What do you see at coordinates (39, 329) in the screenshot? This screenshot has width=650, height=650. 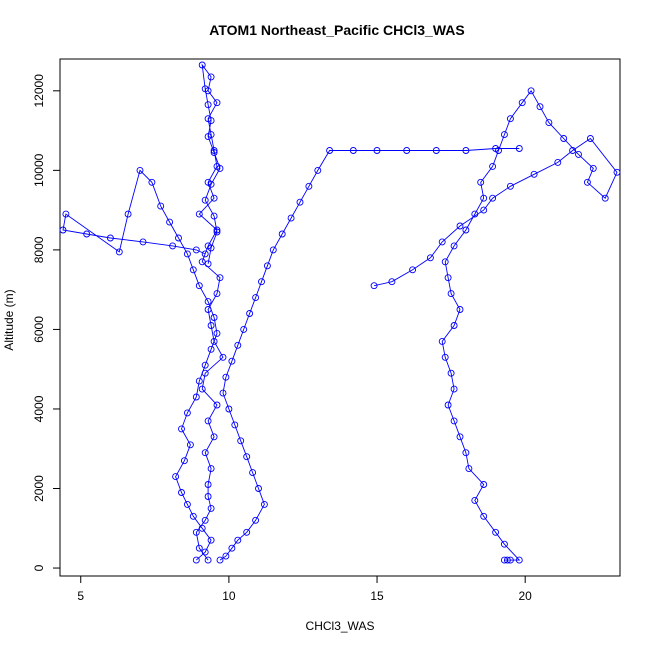 I see `y-tick-label-3: 6000` at bounding box center [39, 329].